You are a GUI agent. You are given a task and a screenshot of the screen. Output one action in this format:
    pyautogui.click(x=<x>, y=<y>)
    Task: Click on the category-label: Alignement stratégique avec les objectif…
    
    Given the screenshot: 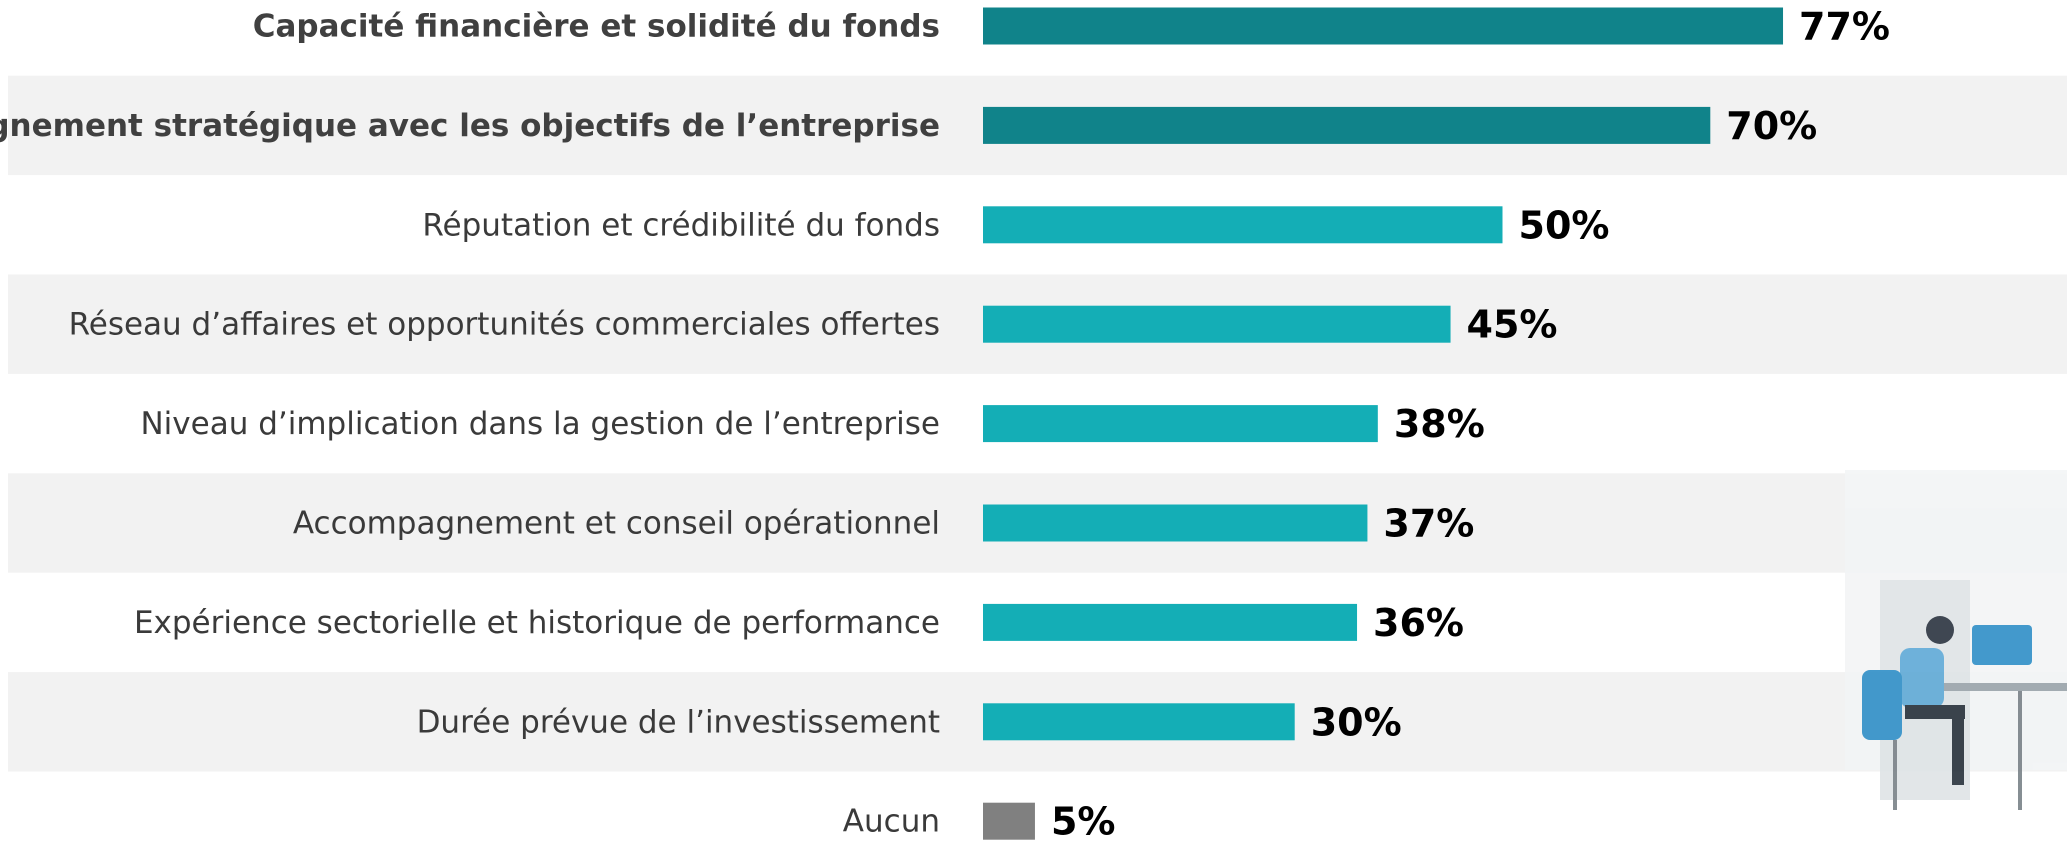 What is the action you would take?
    pyautogui.click(x=470, y=126)
    